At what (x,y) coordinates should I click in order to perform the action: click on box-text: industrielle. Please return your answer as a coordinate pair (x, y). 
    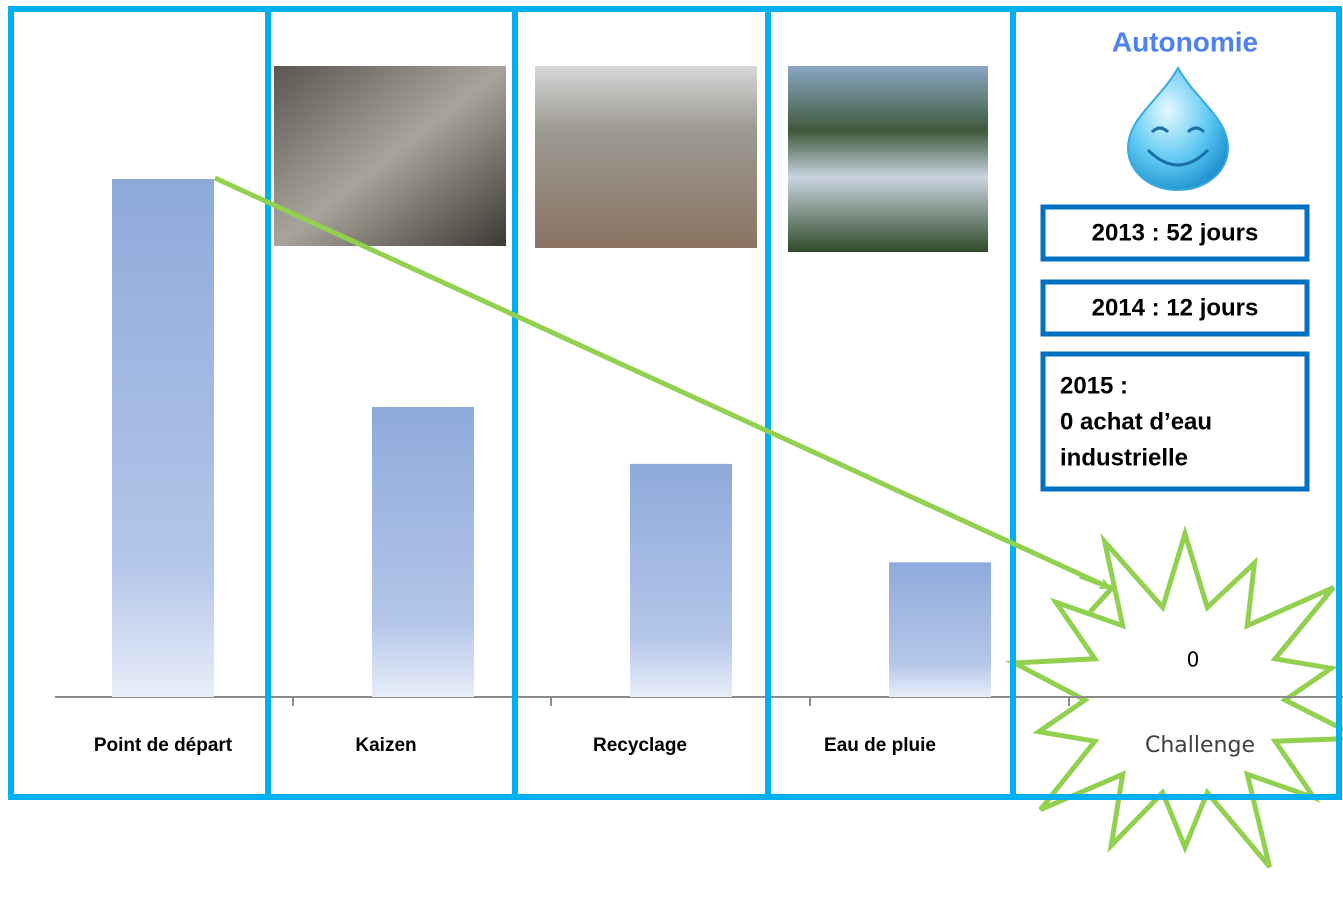
    Looking at the image, I should click on (1124, 457).